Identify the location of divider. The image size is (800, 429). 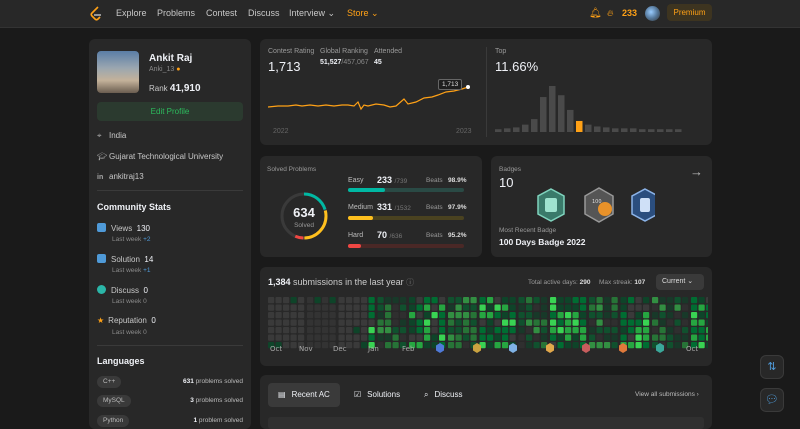
(170, 190).